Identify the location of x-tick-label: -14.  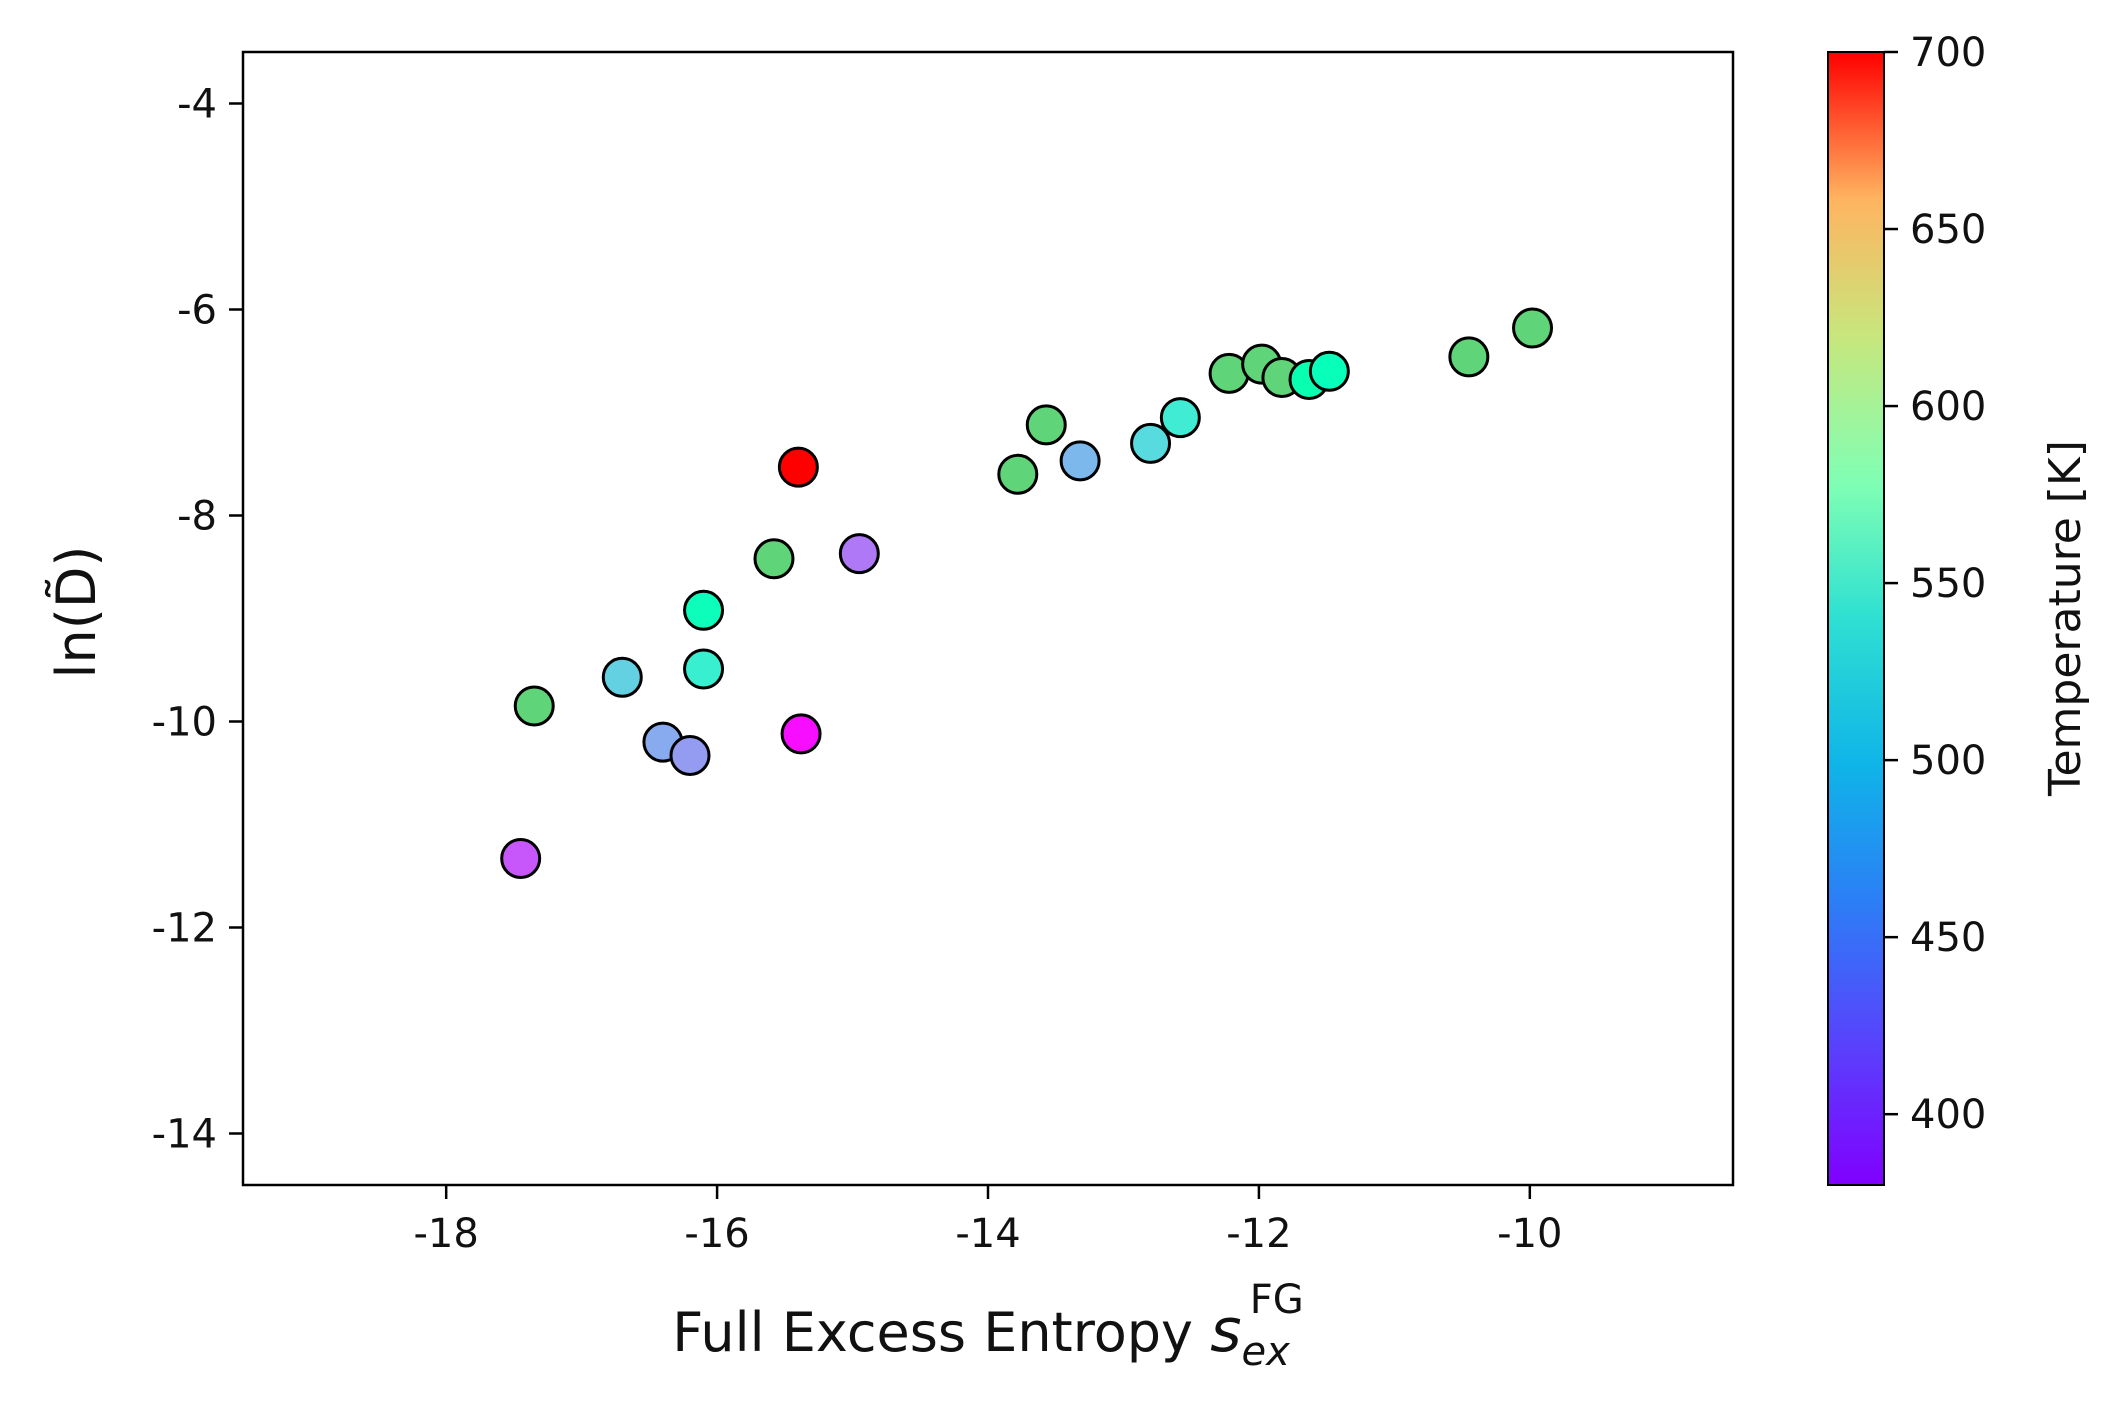
(987, 1234).